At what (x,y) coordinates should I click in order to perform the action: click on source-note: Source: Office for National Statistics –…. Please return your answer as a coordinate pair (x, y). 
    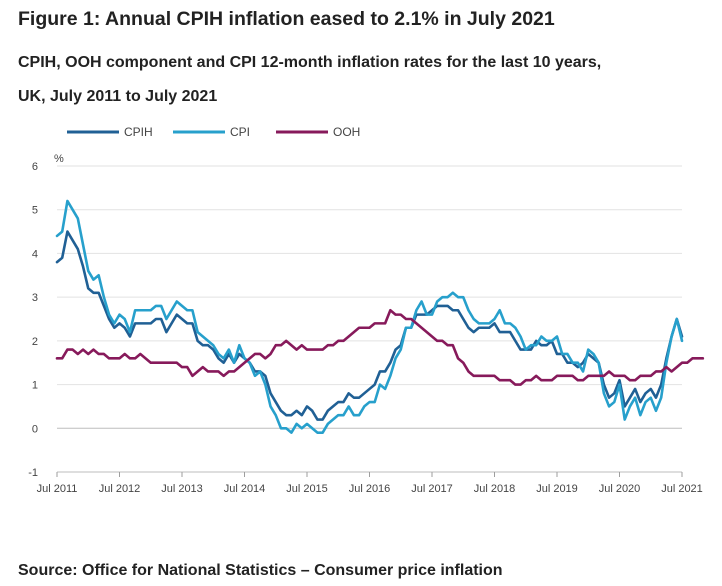
    Looking at the image, I should click on (260, 570).